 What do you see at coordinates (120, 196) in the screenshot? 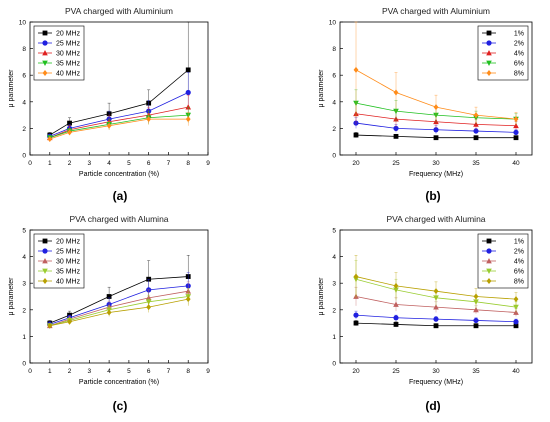
I see `panel-label: (a)` at bounding box center [120, 196].